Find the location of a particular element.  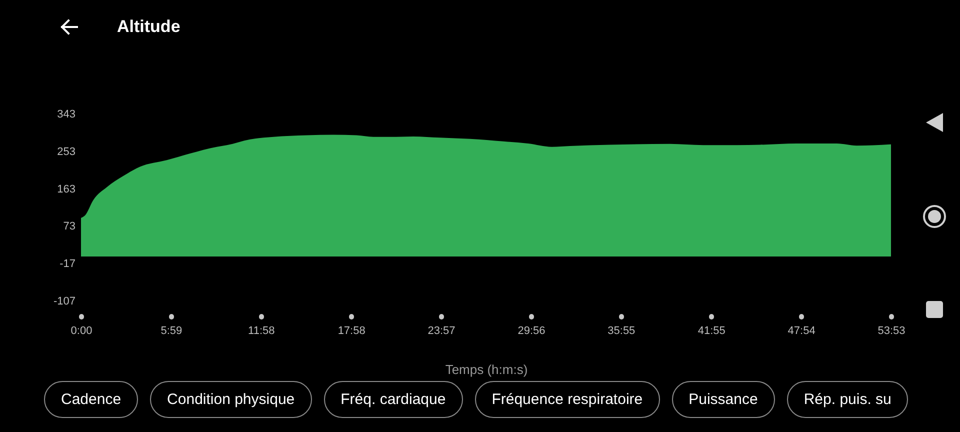

x-tick-label: 23:57 is located at coordinates (442, 331).